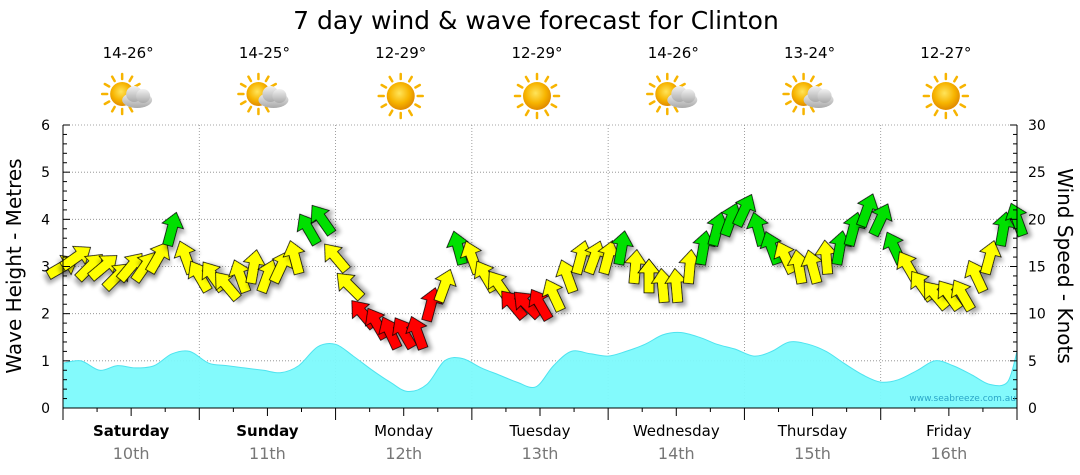  Describe the element at coordinates (267, 453) in the screenshot. I see `day-date-label: 11th` at that location.